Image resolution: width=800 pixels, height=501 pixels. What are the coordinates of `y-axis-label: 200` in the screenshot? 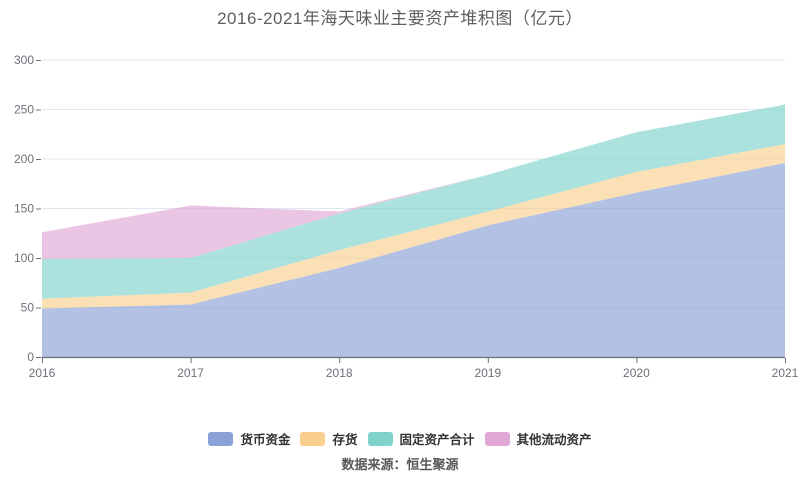 It's located at (24, 159).